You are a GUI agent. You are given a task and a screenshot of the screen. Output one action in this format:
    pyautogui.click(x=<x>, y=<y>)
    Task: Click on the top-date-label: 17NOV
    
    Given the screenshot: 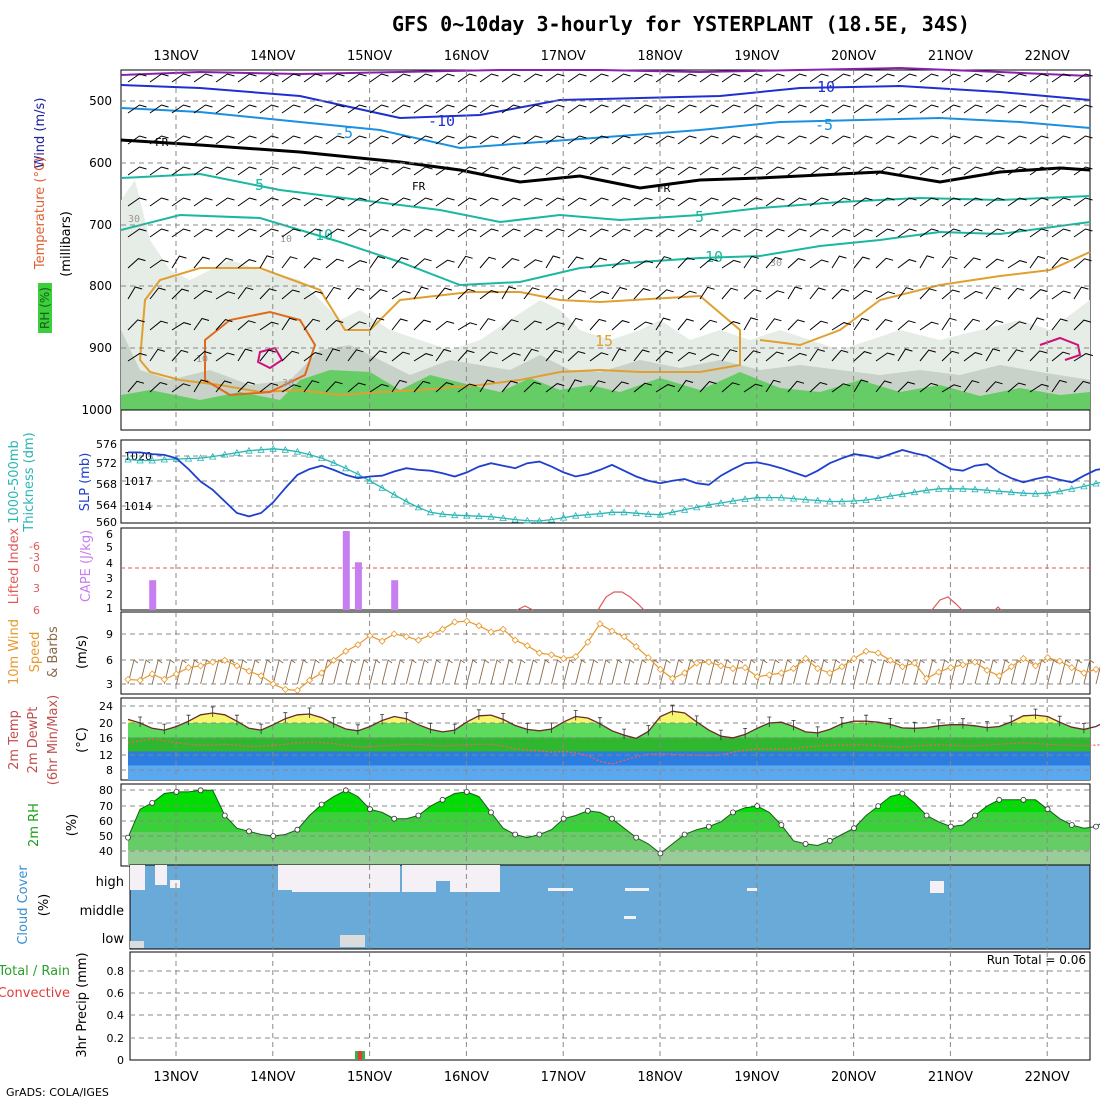 What is the action you would take?
    pyautogui.click(x=563, y=56)
    